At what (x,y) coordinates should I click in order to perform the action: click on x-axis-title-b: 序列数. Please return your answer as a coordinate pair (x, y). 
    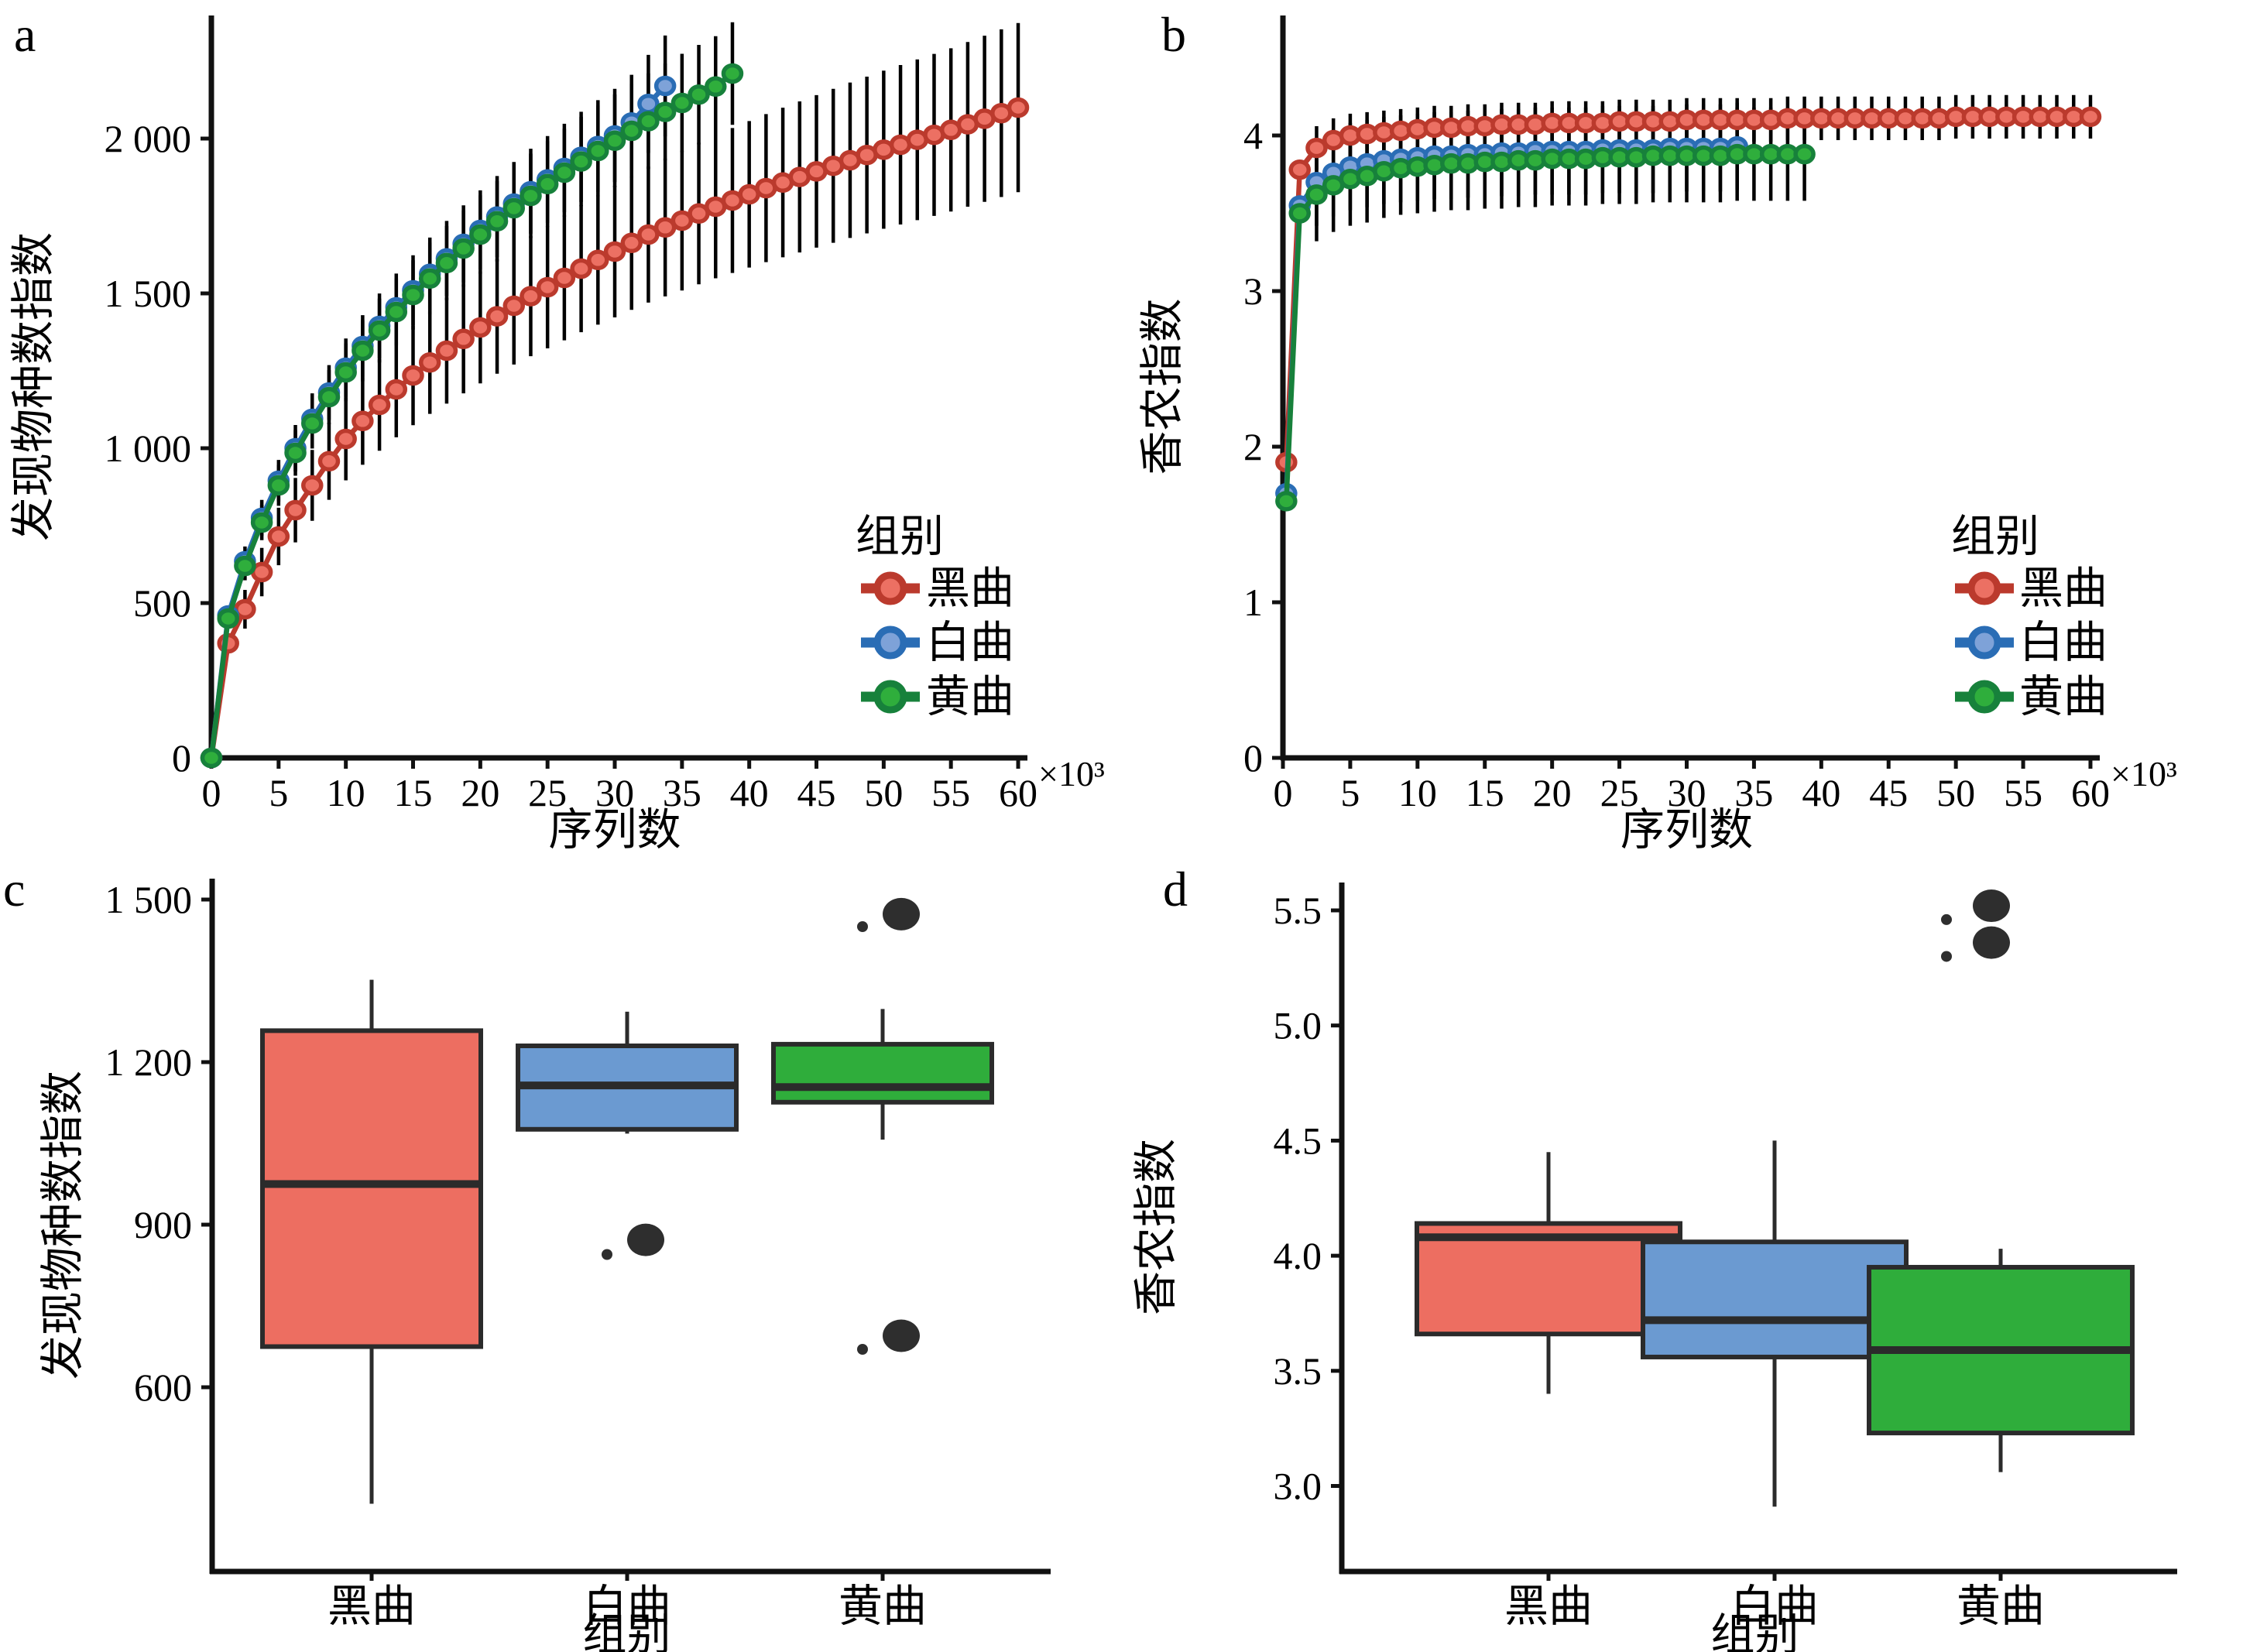
    Looking at the image, I should click on (1687, 830).